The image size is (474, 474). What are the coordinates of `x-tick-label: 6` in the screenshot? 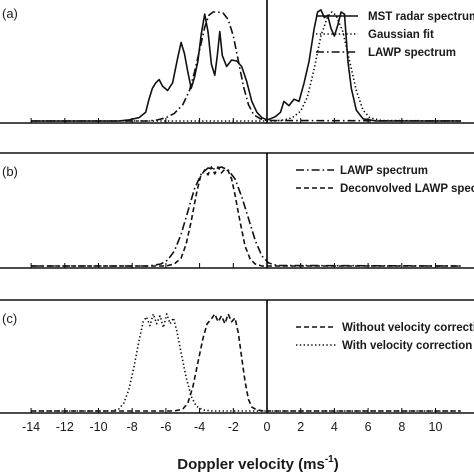 It's located at (368, 427).